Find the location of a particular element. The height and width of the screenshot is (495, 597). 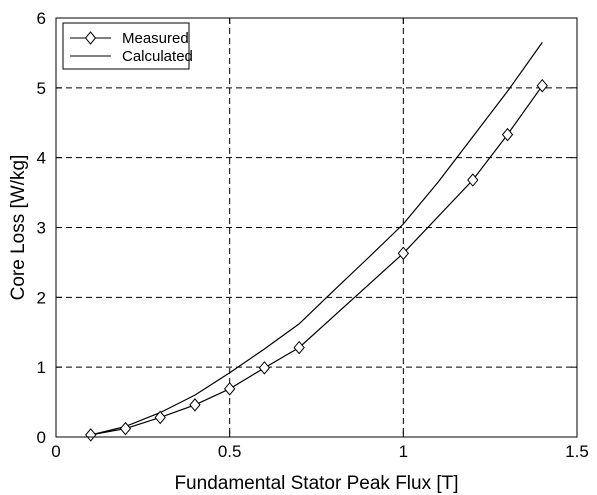

y-tick-label: 3 is located at coordinates (41, 228).